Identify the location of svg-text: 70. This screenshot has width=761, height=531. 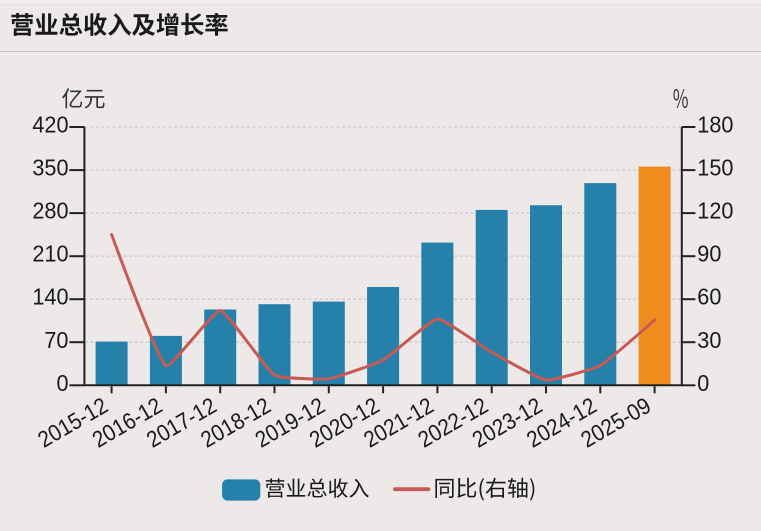
(56, 340).